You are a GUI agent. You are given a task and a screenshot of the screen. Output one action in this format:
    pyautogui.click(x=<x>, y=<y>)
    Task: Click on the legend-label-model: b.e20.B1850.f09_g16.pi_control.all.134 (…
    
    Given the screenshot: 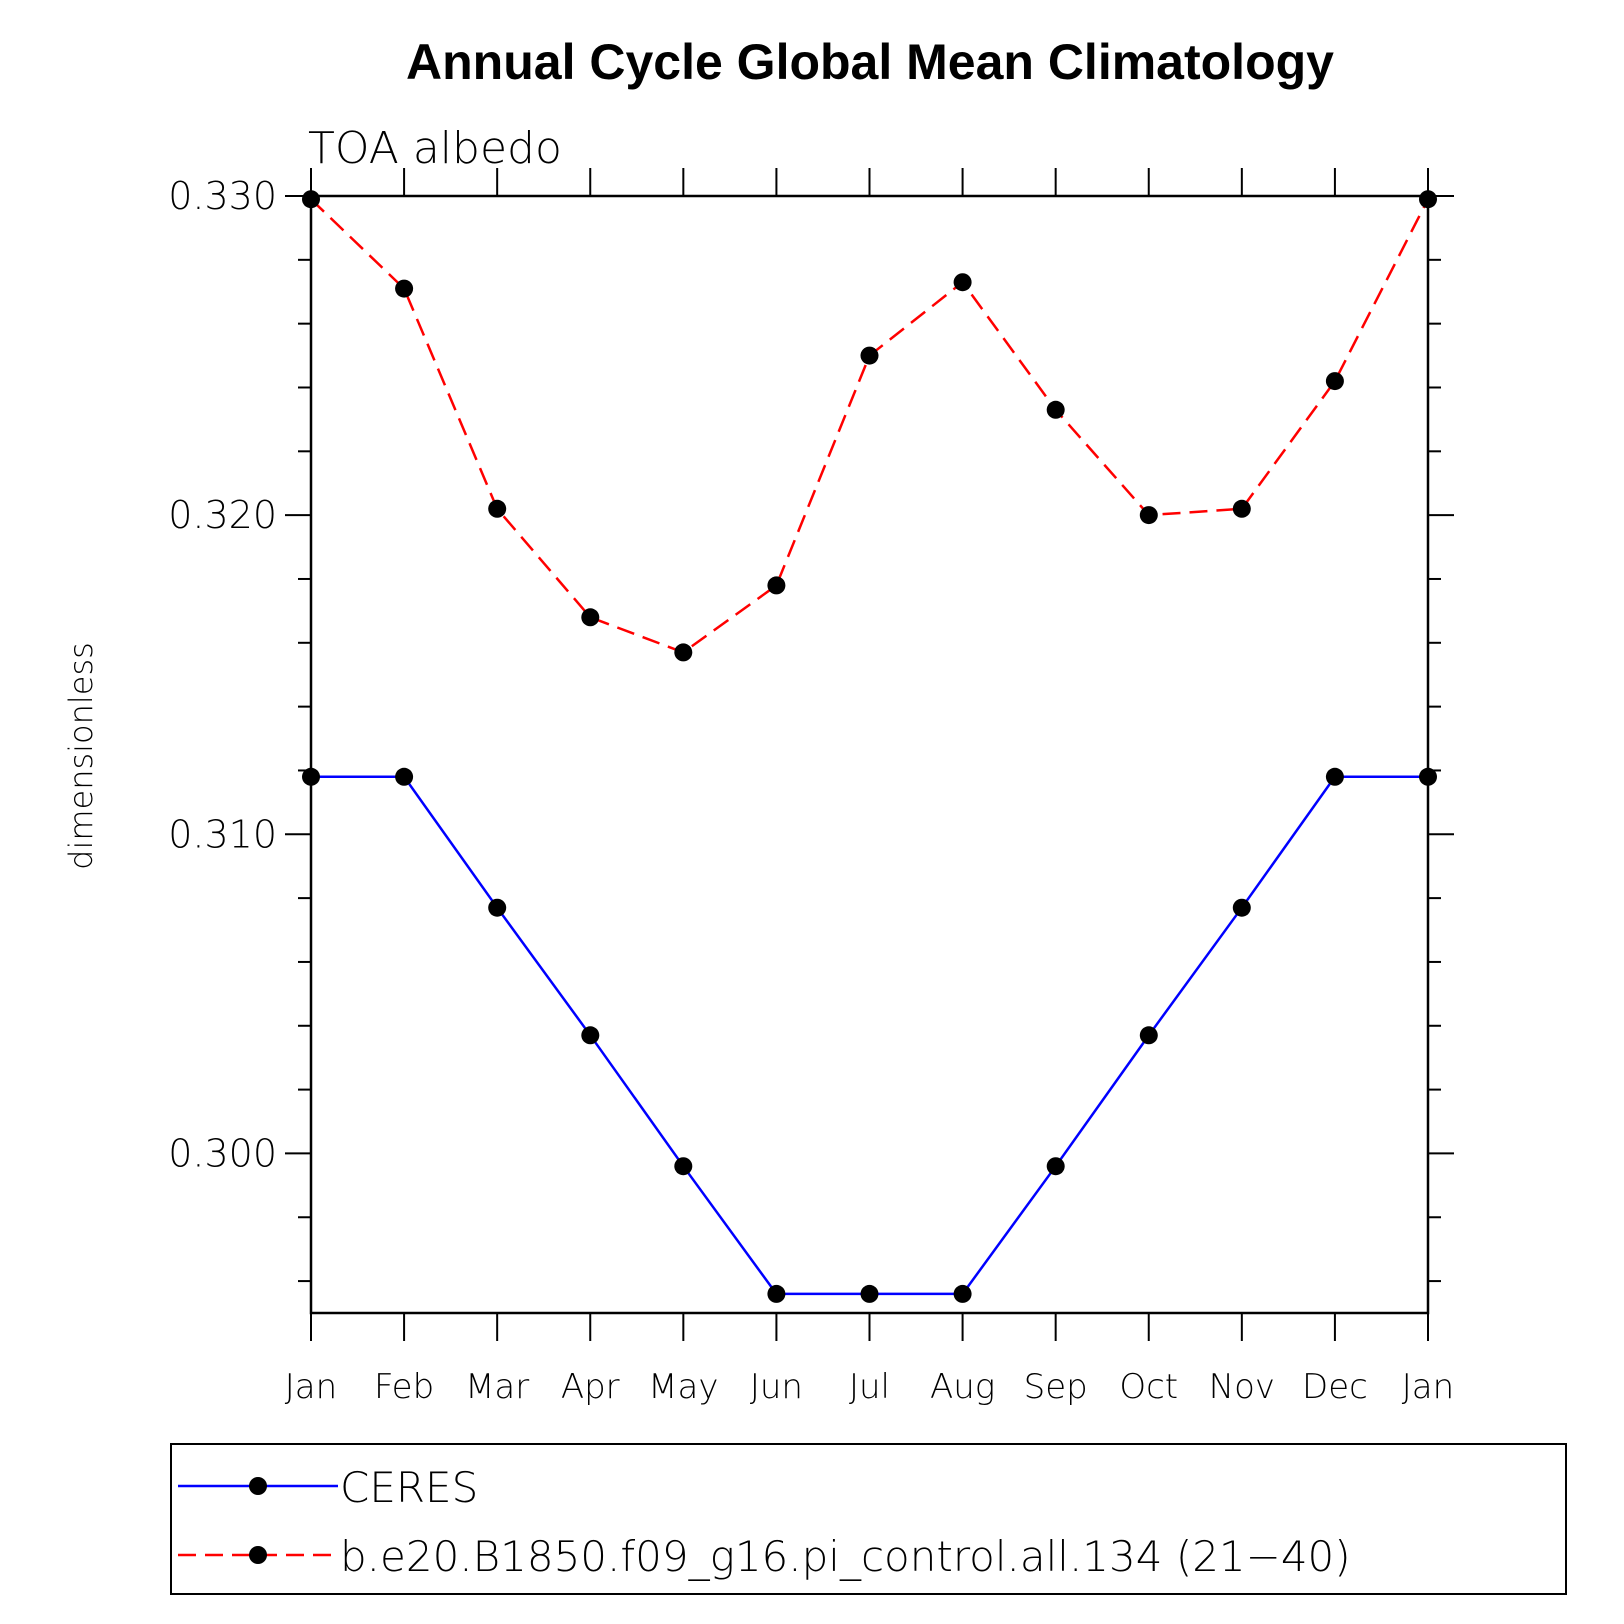 What is the action you would take?
    pyautogui.click(x=845, y=1556)
    